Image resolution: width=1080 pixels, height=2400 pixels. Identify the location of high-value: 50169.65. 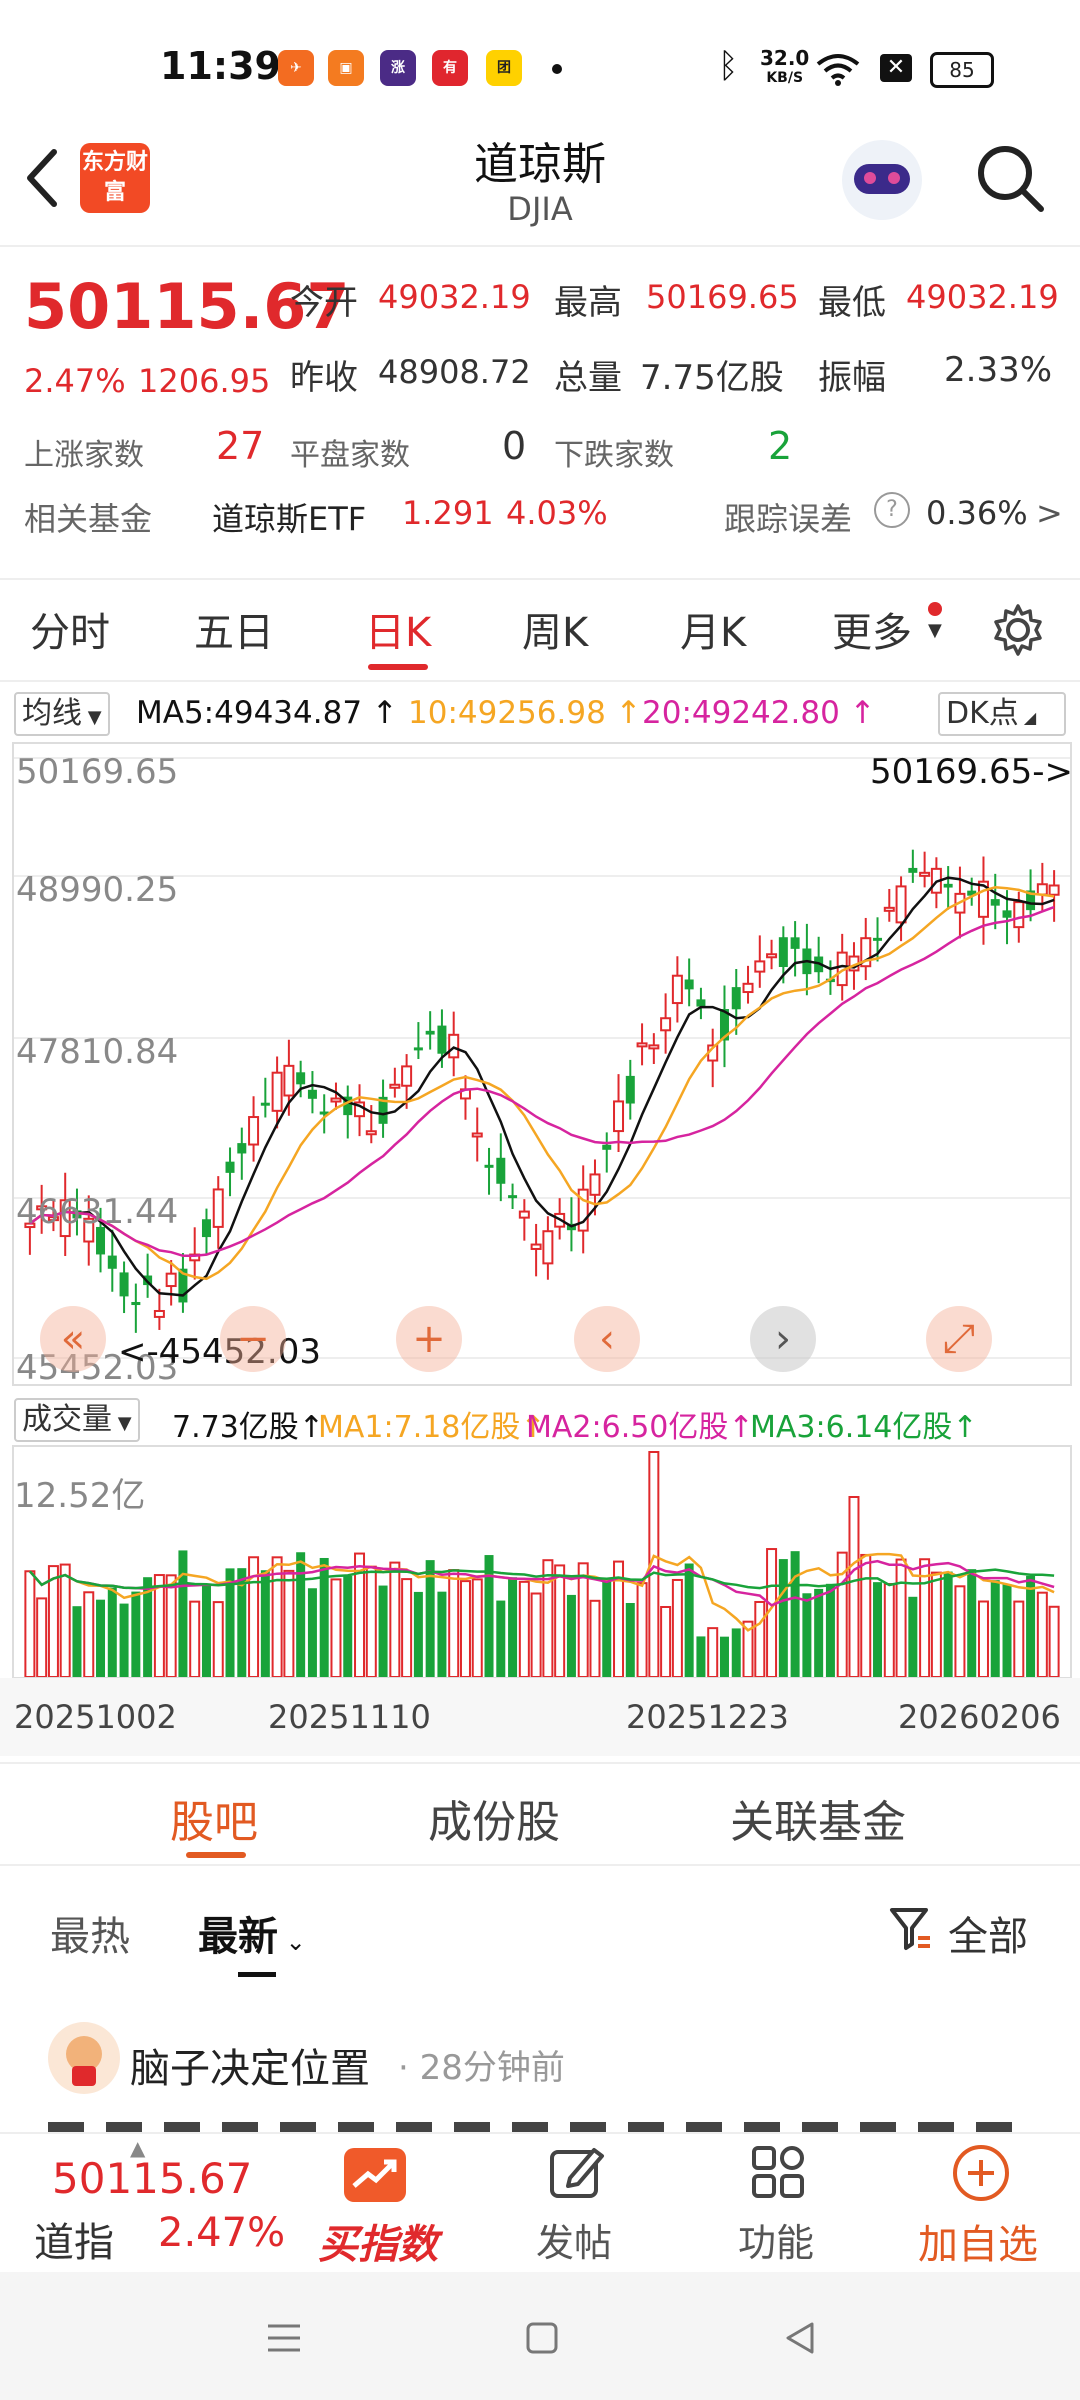
(722, 297).